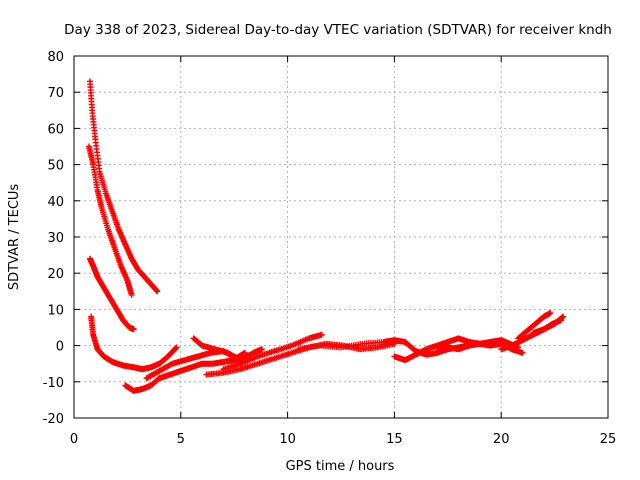  What do you see at coordinates (227, 349) in the screenshot?
I see `series-track-g` at bounding box center [227, 349].